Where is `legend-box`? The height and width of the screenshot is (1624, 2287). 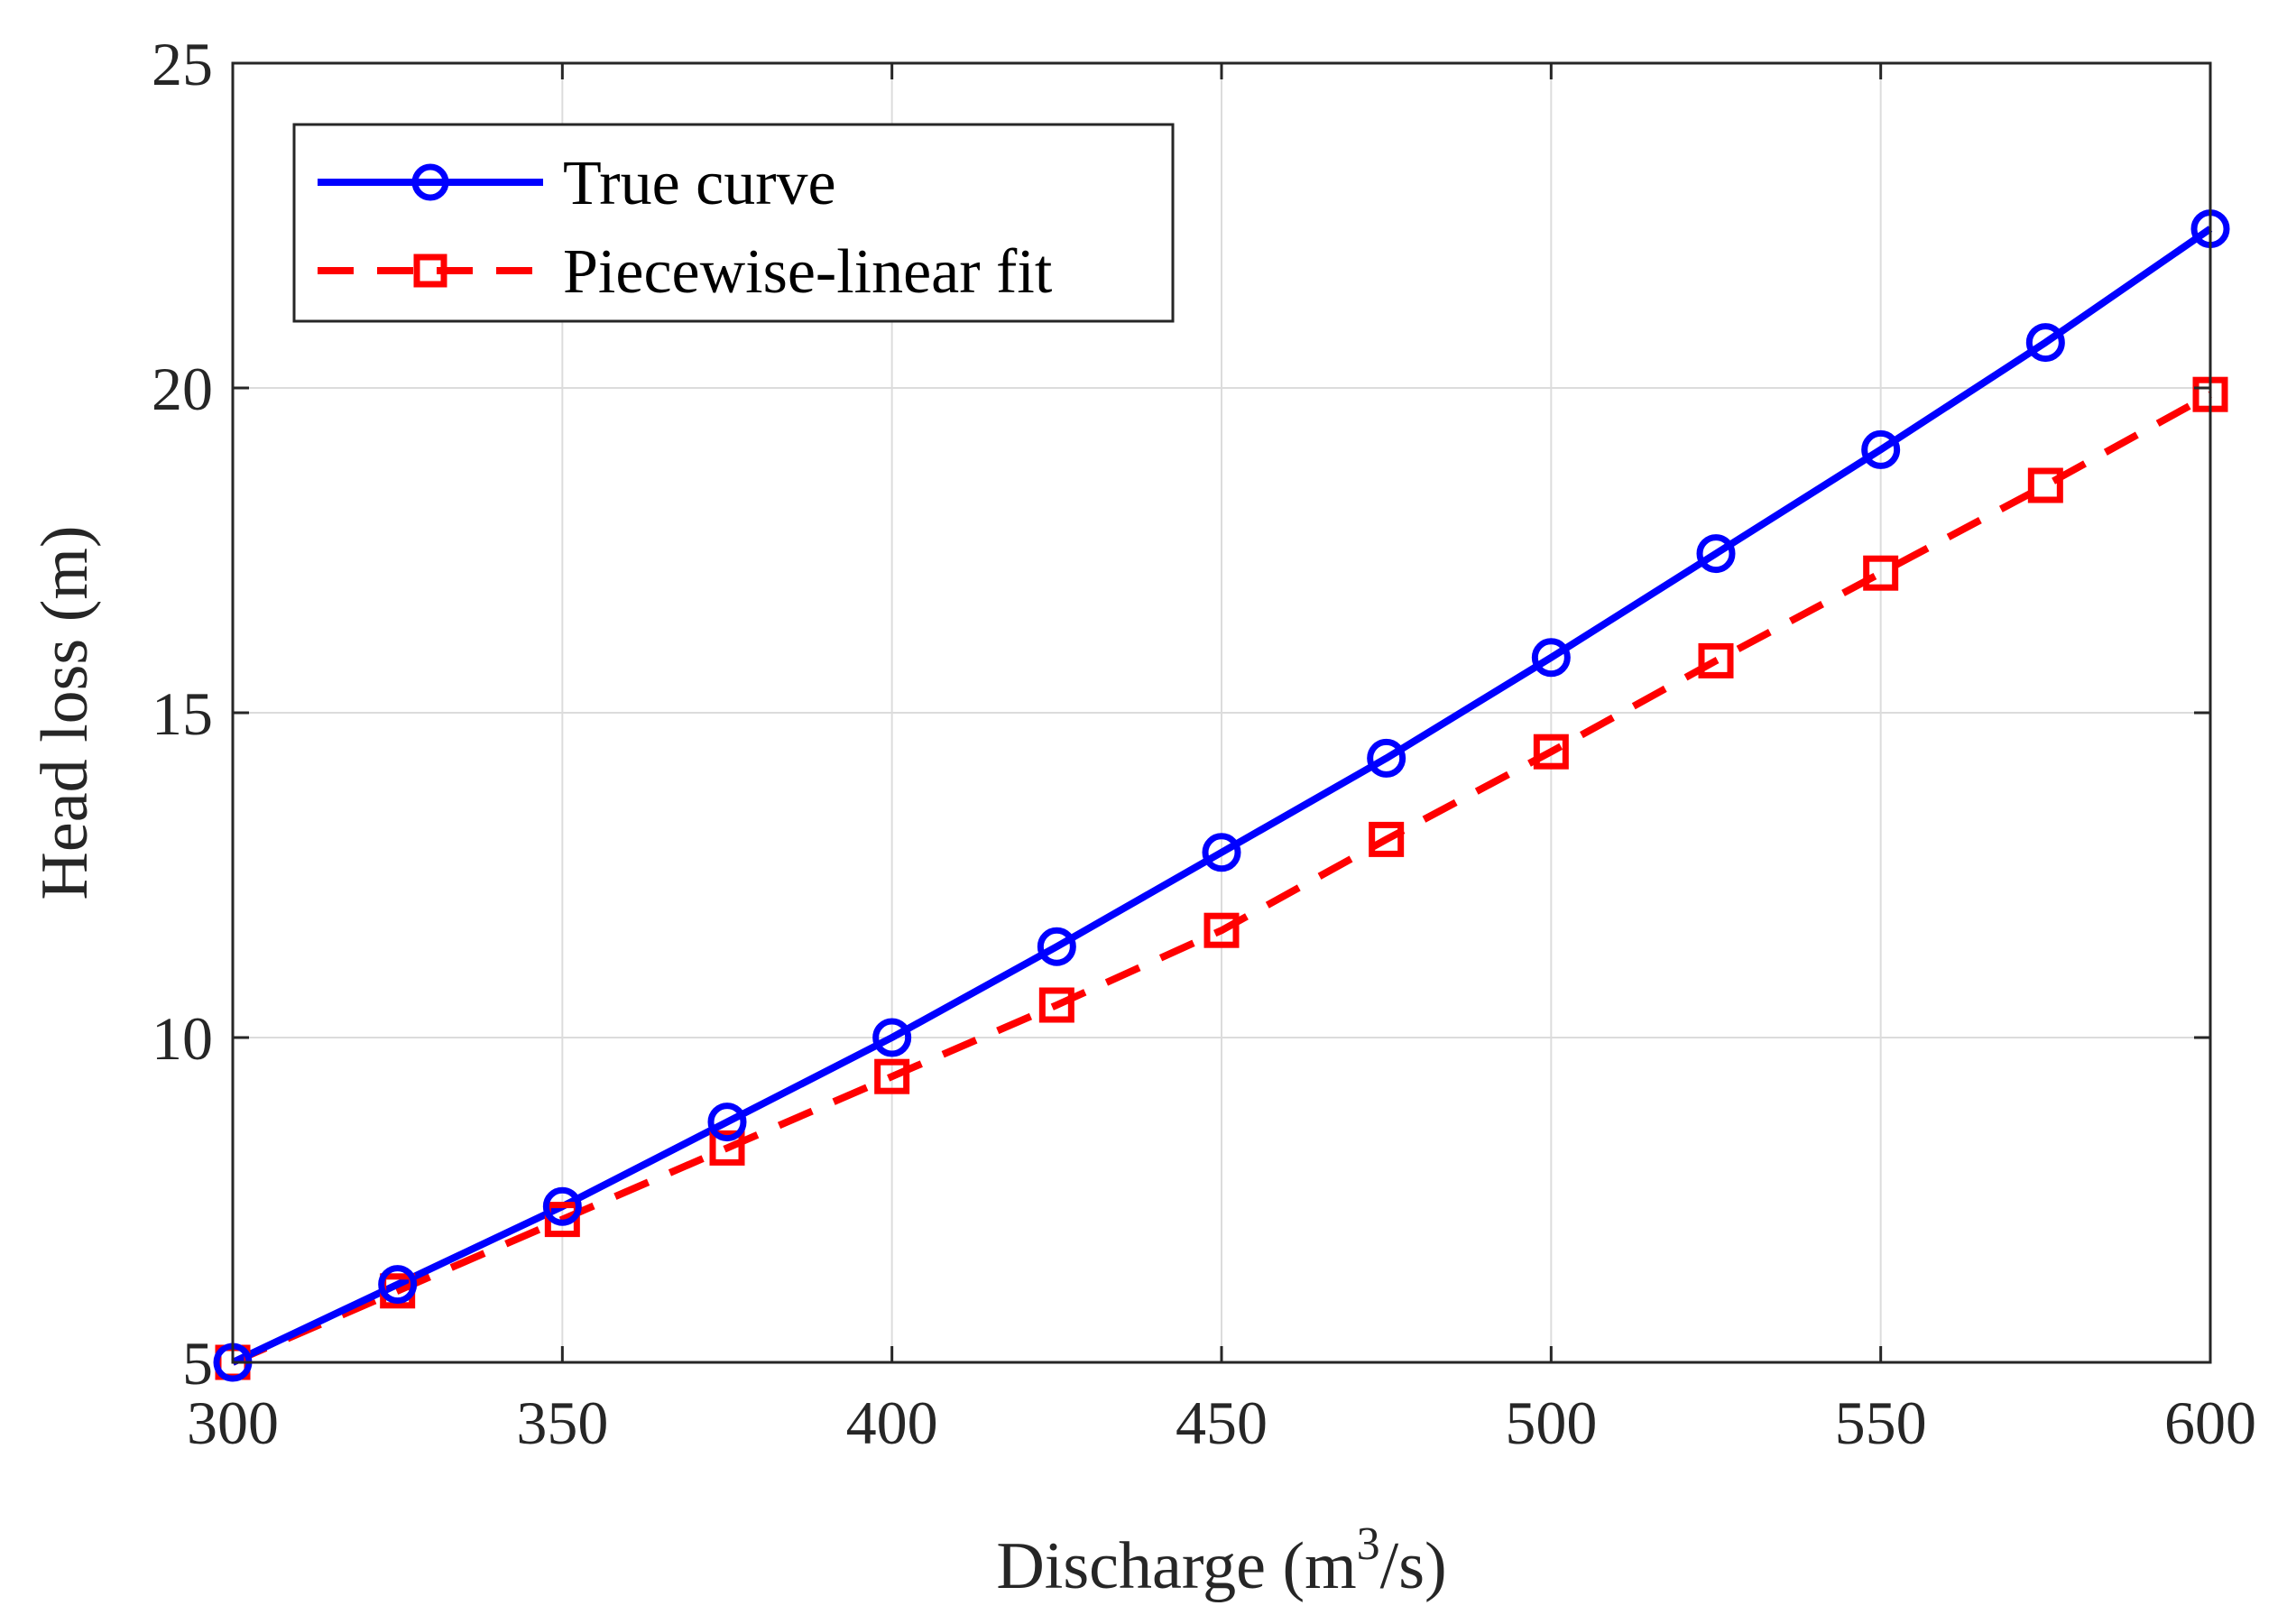
legend-box is located at coordinates (733, 223).